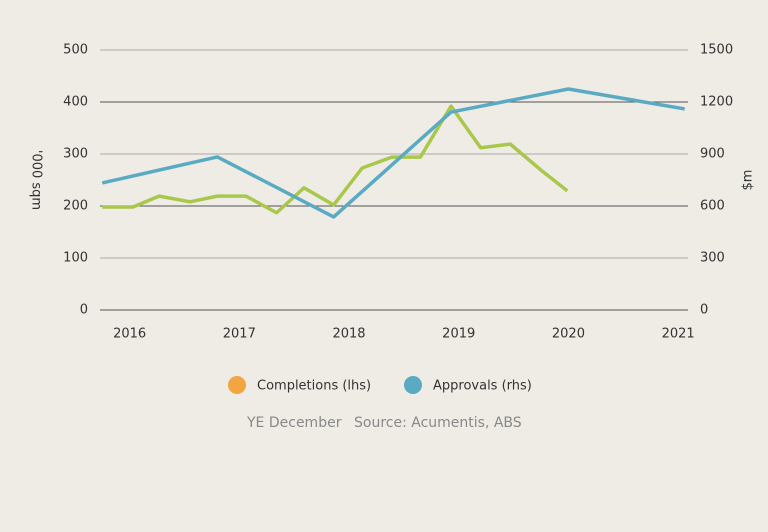  Describe the element at coordinates (75, 154) in the screenshot. I see `y-tick-label: 300` at that location.